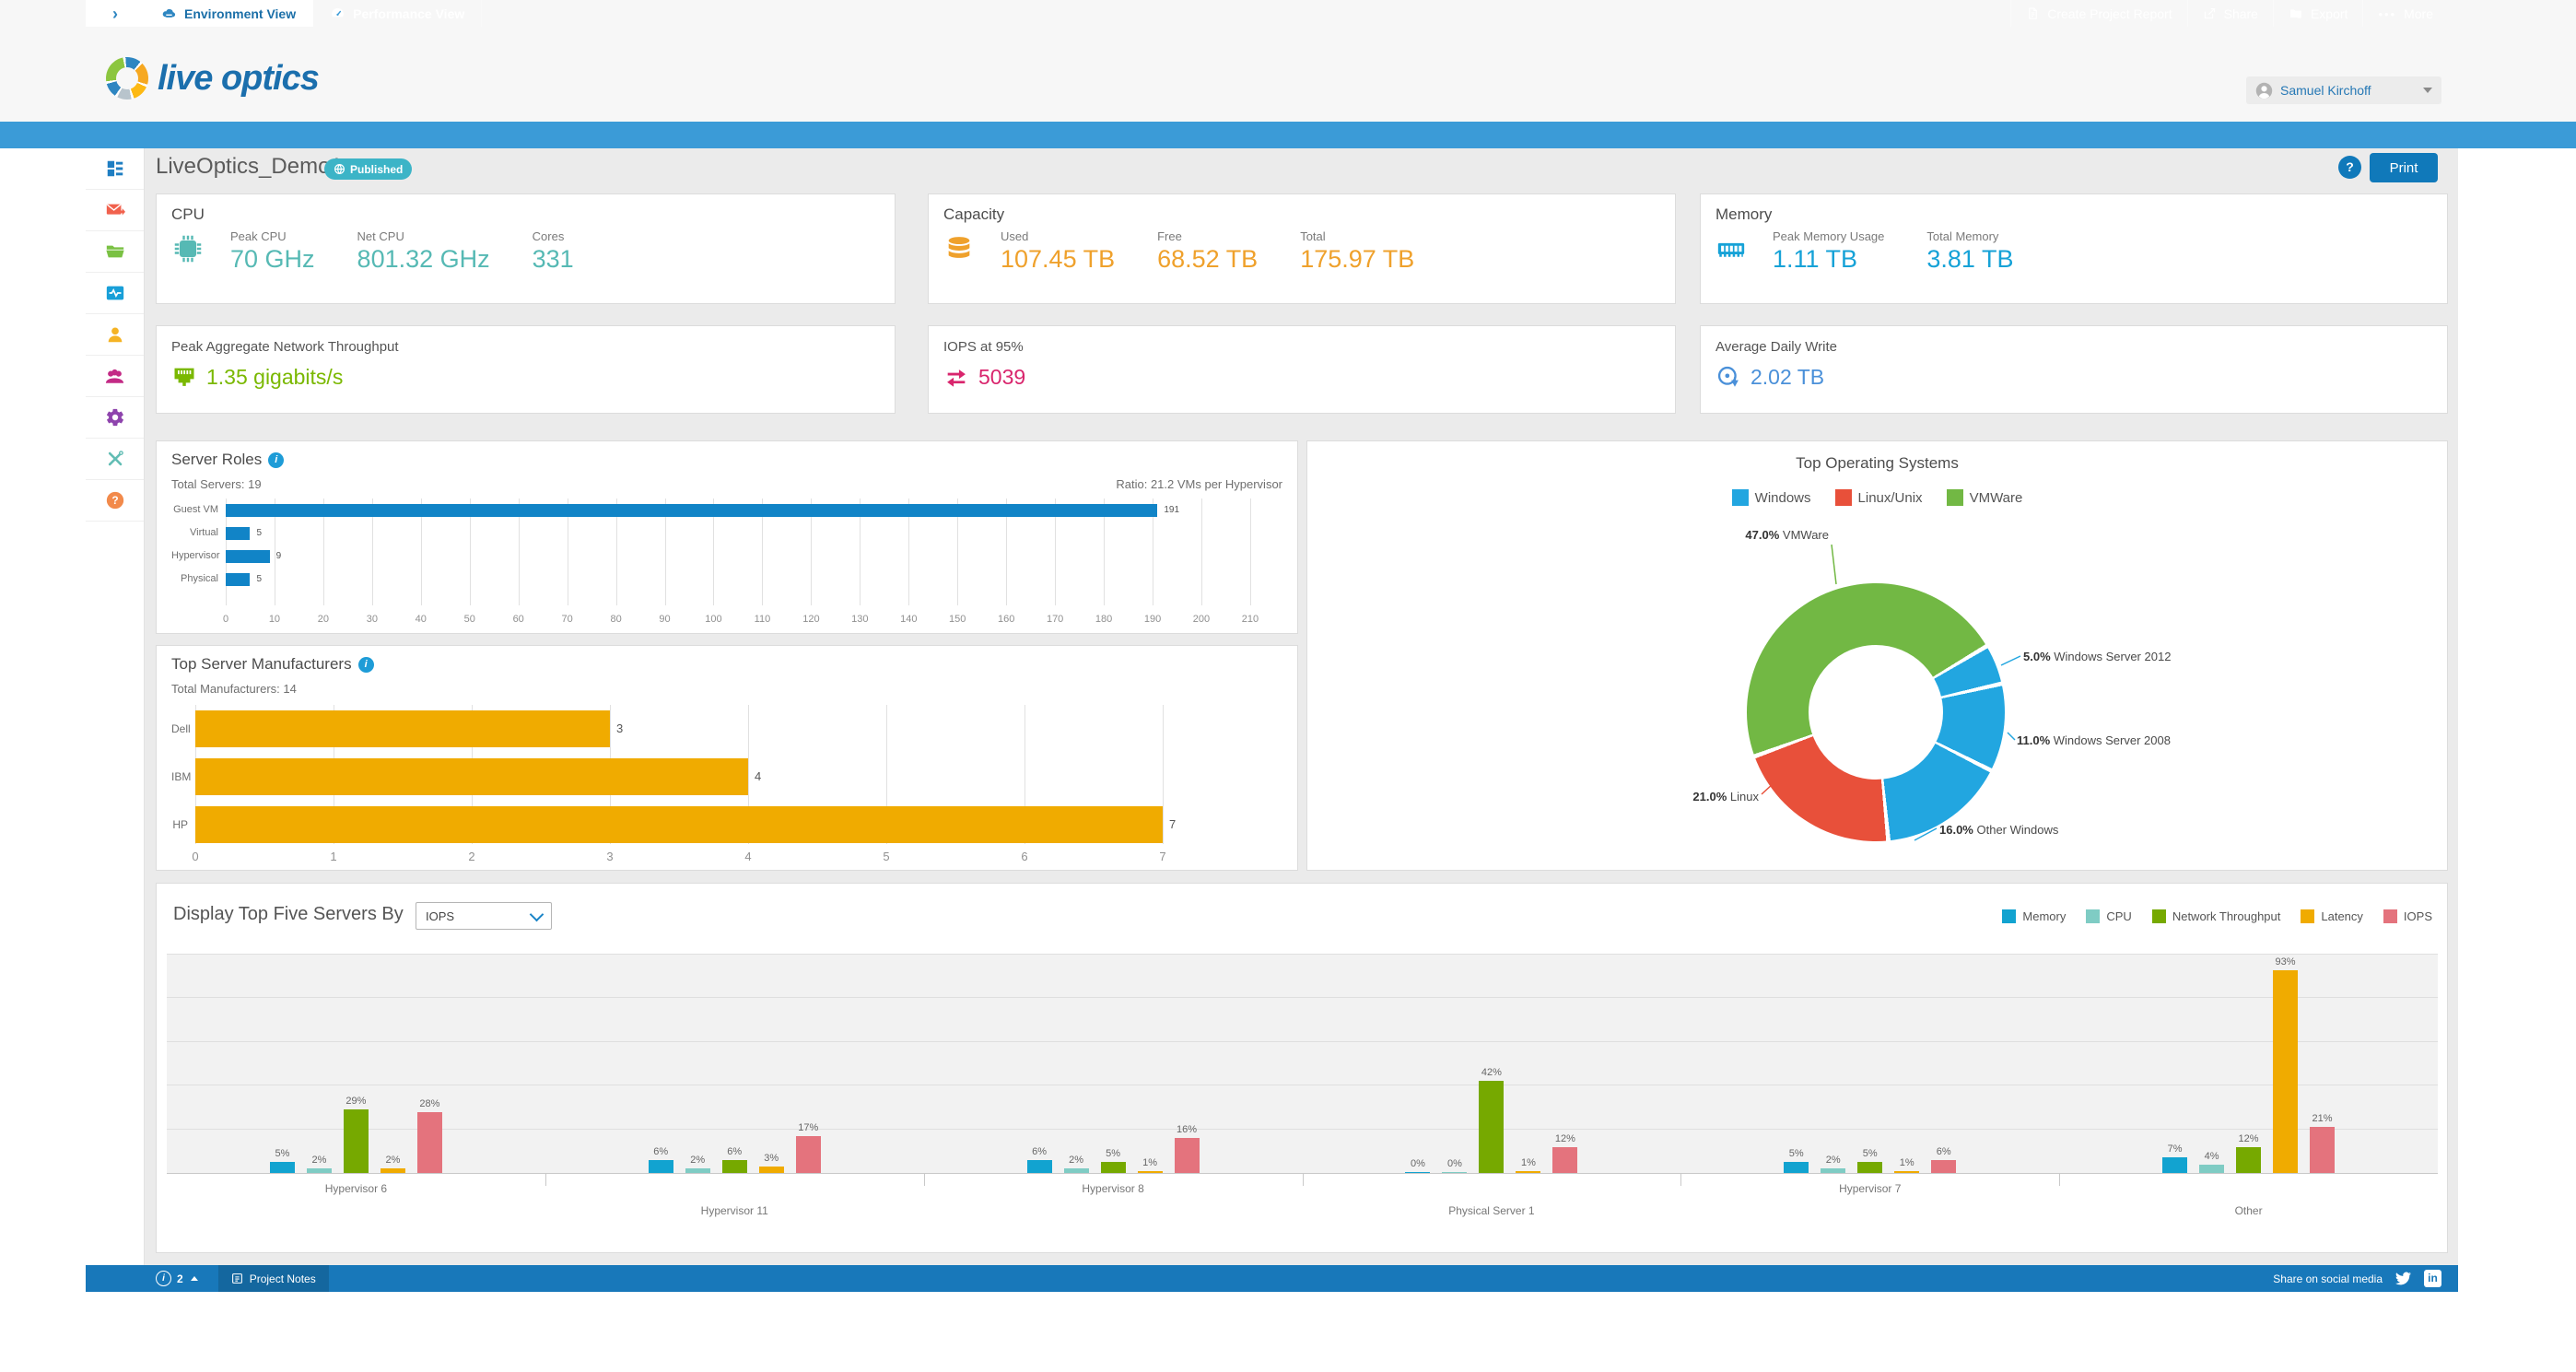  Describe the element at coordinates (2264, 91) in the screenshot. I see `user-avatar-icon` at that location.